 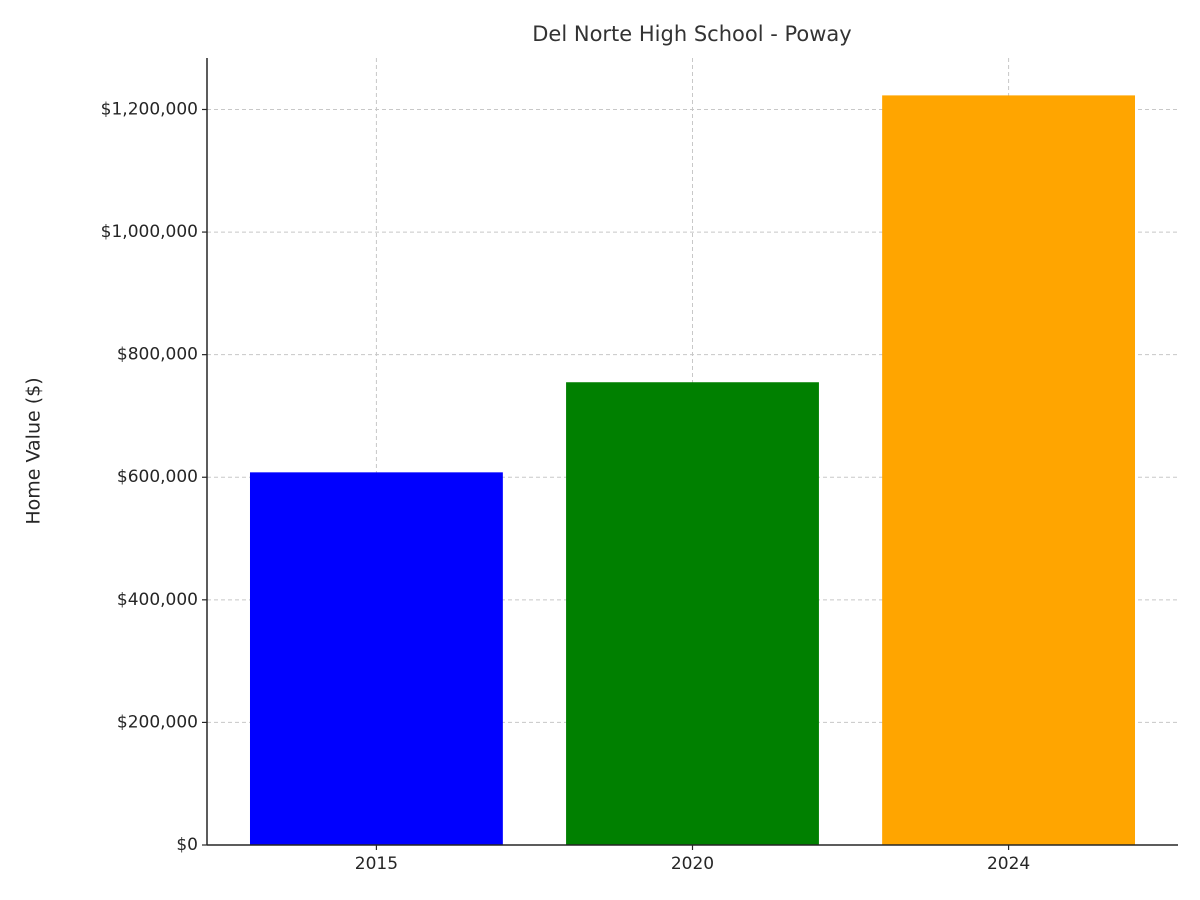 I want to click on chart-title: Del Norte High School - Poway, so click(x=691, y=34).